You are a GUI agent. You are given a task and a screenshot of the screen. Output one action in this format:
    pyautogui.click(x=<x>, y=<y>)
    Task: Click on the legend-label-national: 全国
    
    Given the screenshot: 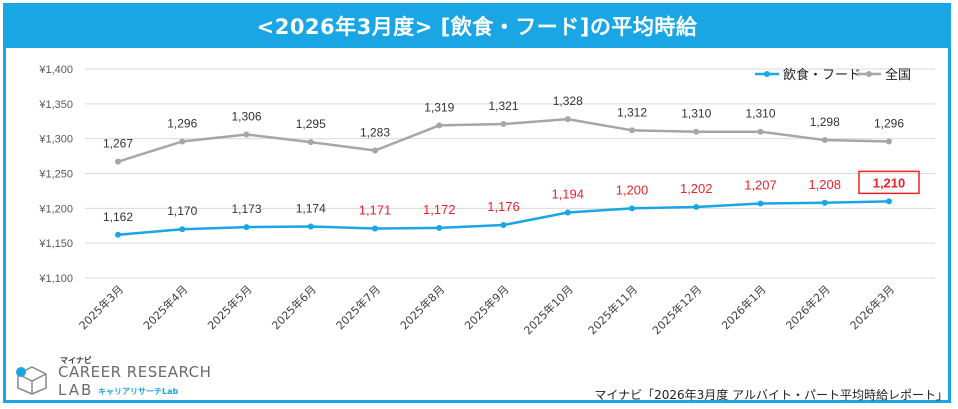 What is the action you would take?
    pyautogui.click(x=898, y=75)
    